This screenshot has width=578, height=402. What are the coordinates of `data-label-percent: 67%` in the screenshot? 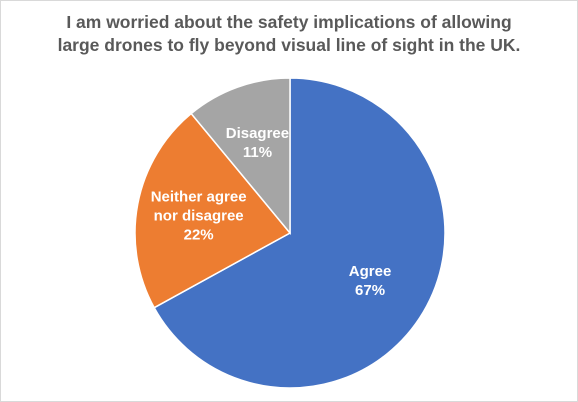 It's located at (370, 290).